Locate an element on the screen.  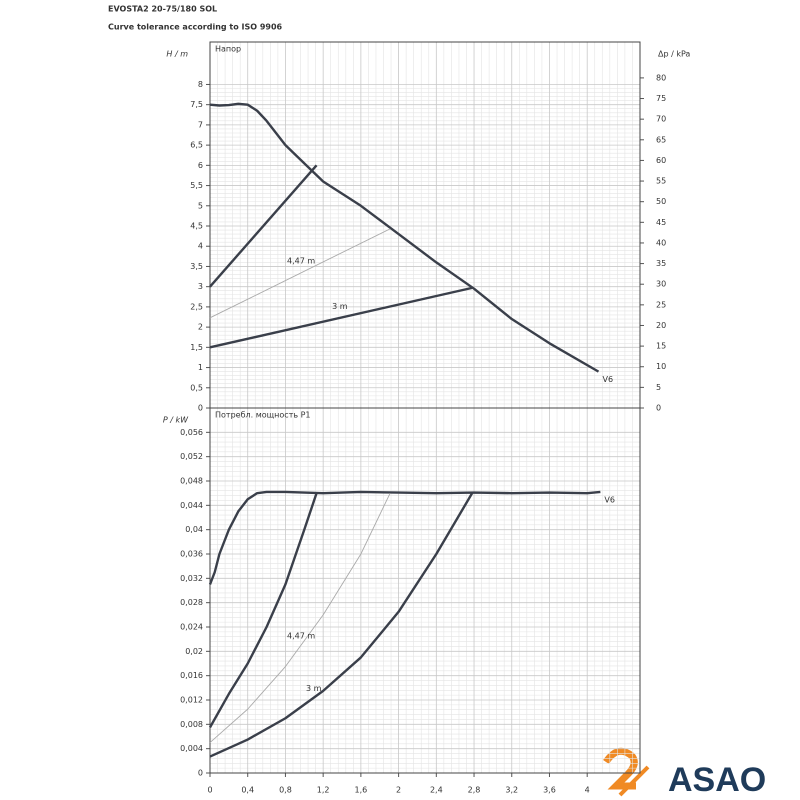
y-tick-label: 8 is located at coordinates (200, 84).